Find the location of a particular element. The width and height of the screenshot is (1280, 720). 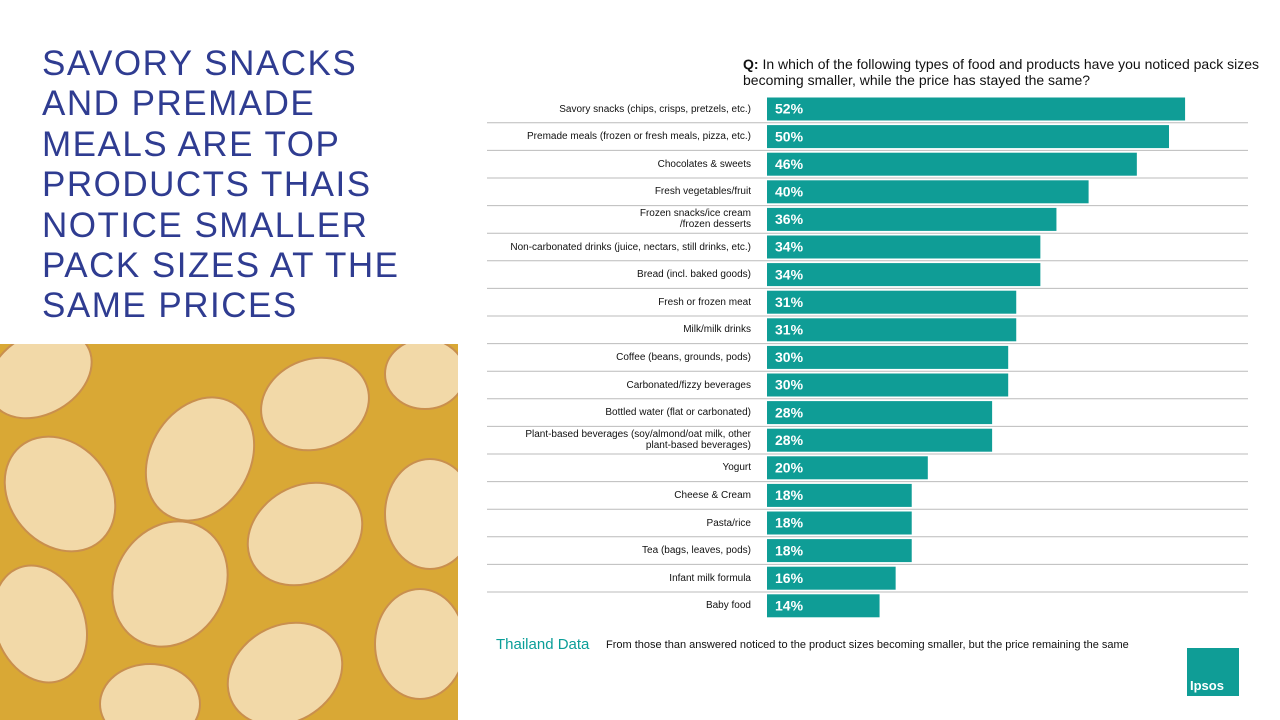

category-label: Bread (incl. baked goods) is located at coordinates (694, 275).